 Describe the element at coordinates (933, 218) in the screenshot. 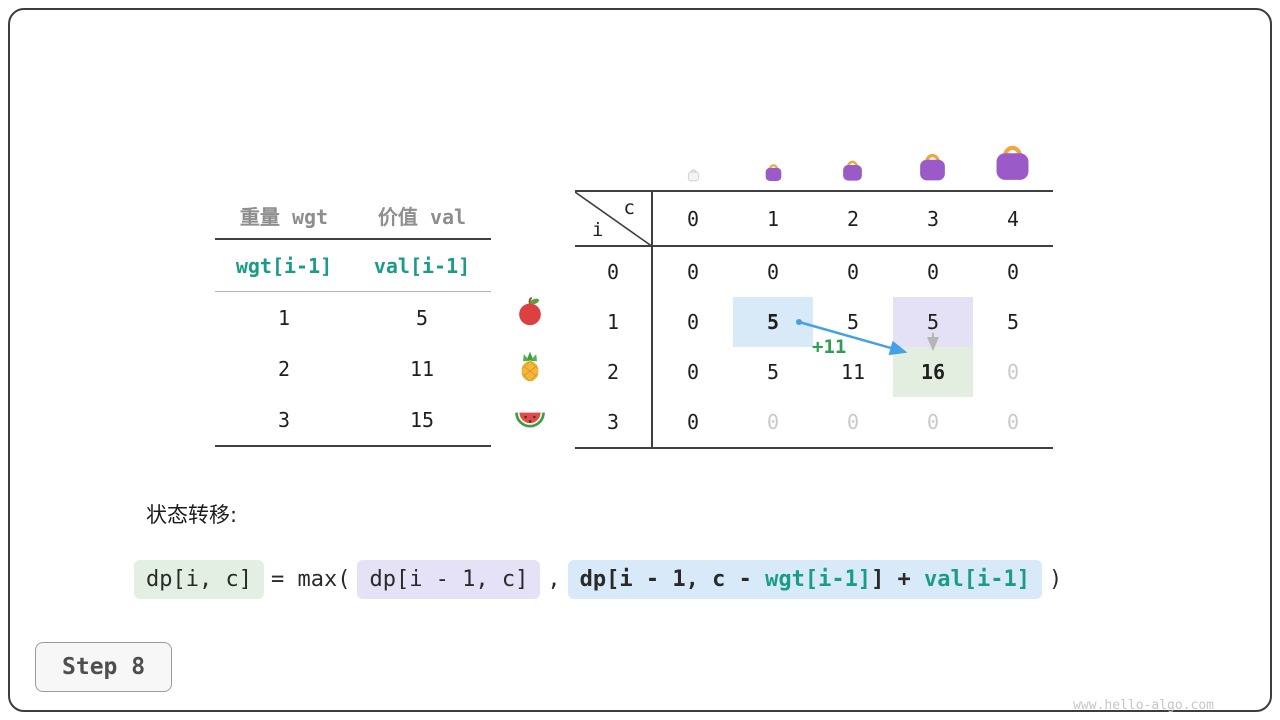

I see `dp-col-header-3: 3` at that location.